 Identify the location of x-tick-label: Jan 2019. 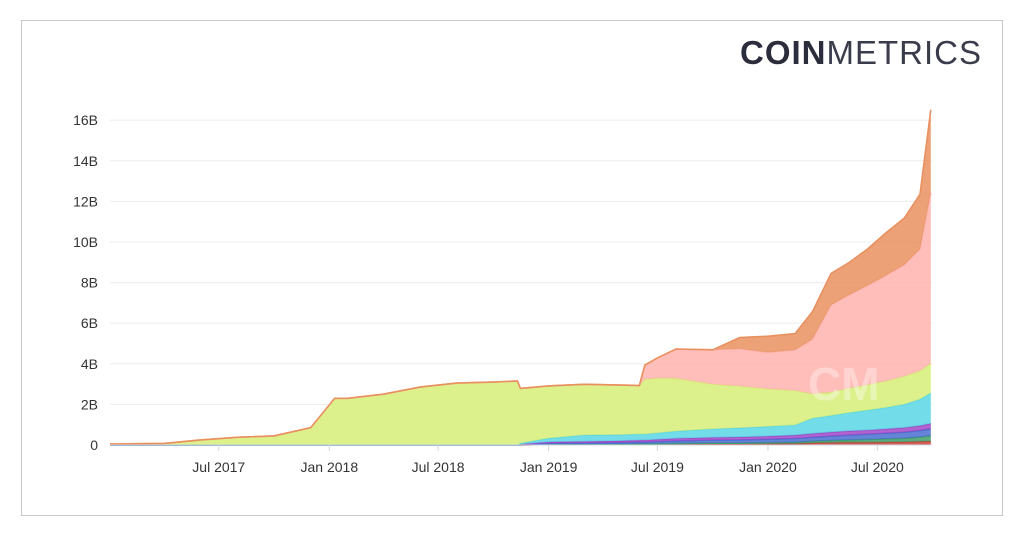
(549, 467).